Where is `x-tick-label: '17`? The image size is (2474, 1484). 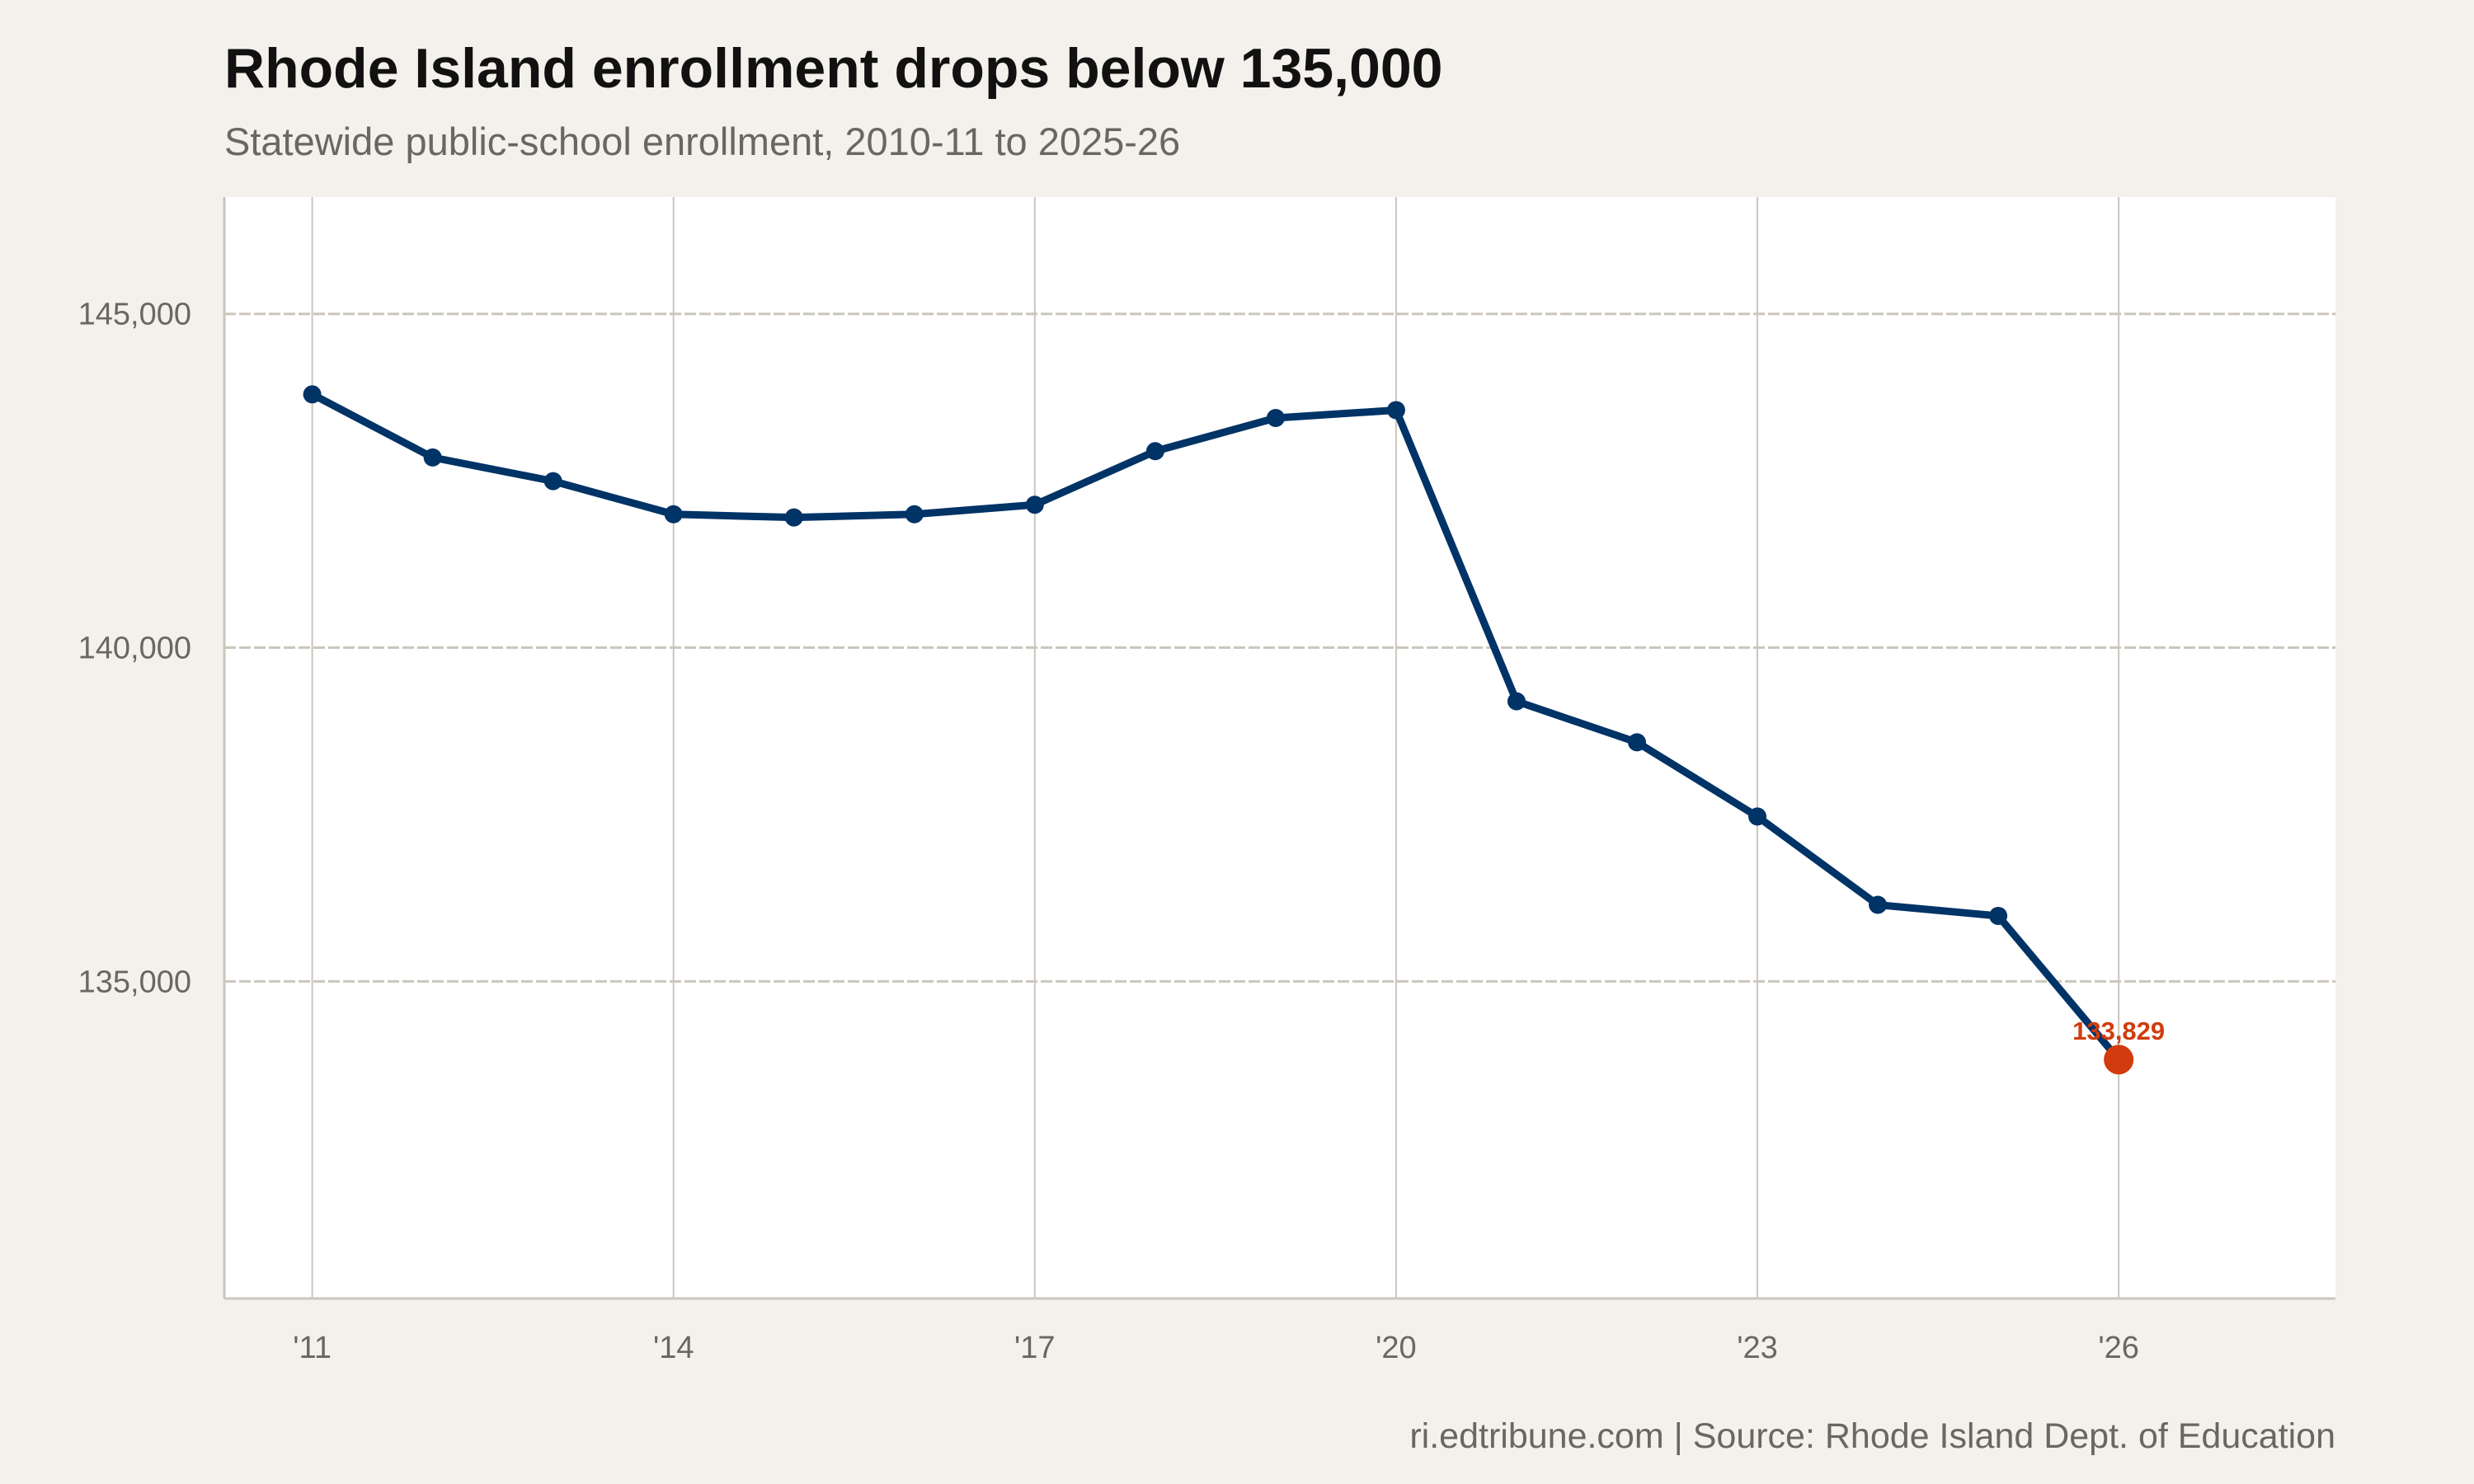 x-tick-label: '17 is located at coordinates (1035, 1348).